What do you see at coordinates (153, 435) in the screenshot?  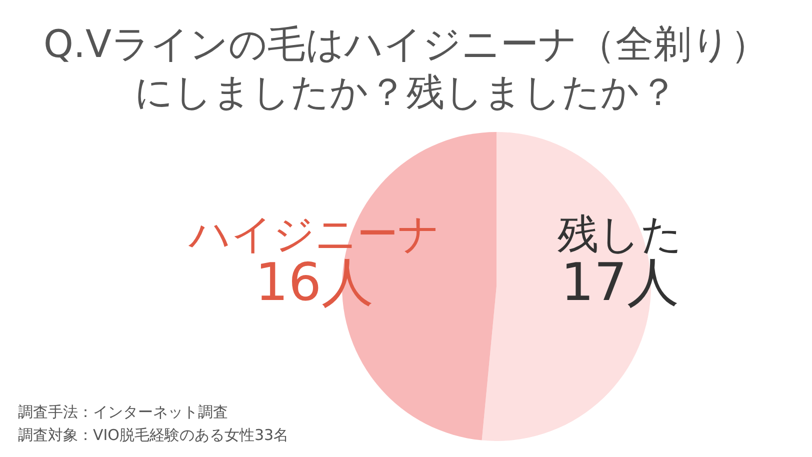 I see `text: 調査対象：VIO脱毛経験のある女性33名` at bounding box center [153, 435].